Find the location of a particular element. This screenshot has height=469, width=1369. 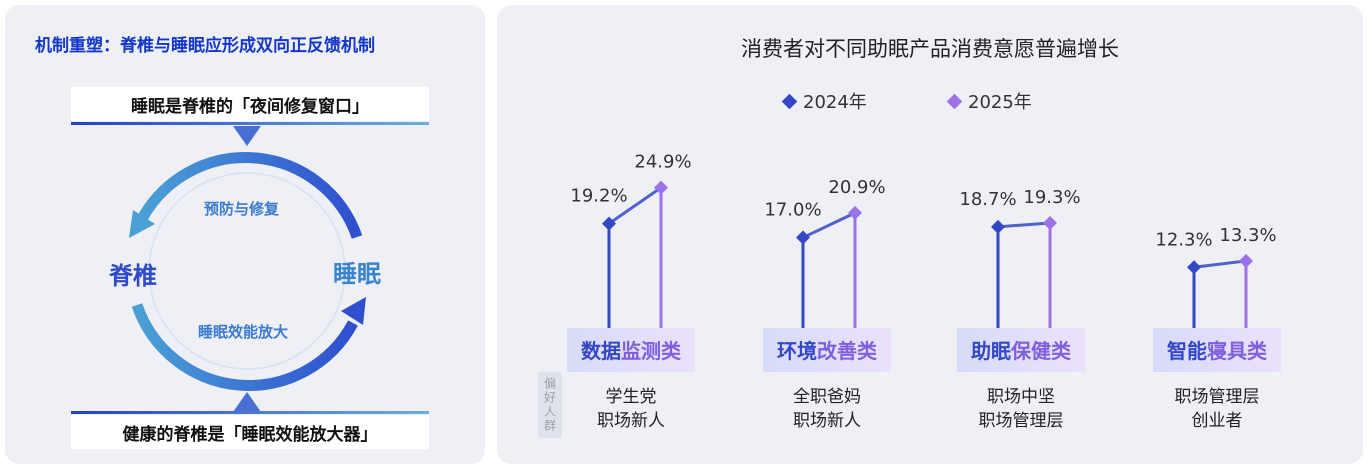

group-1-line2: 职场新人 is located at coordinates (827, 421).